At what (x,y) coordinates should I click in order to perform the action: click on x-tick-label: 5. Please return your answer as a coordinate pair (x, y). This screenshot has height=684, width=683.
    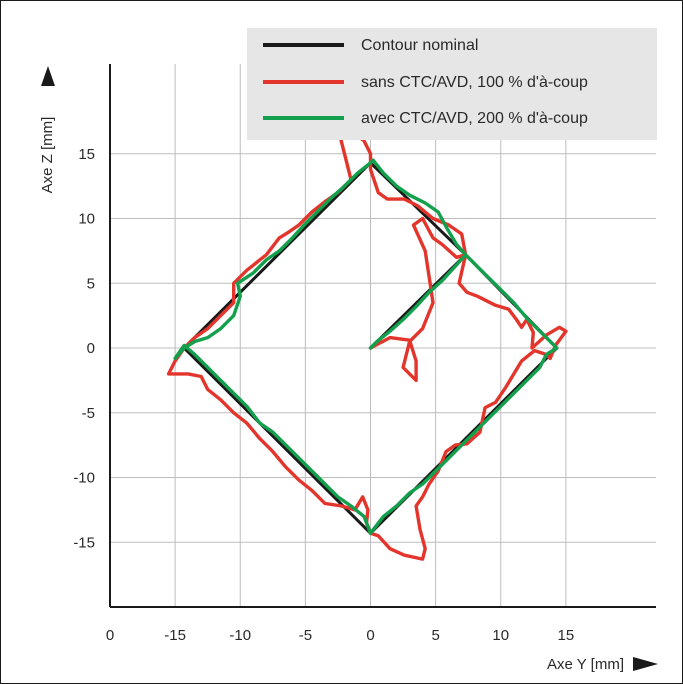
    Looking at the image, I should click on (435, 635).